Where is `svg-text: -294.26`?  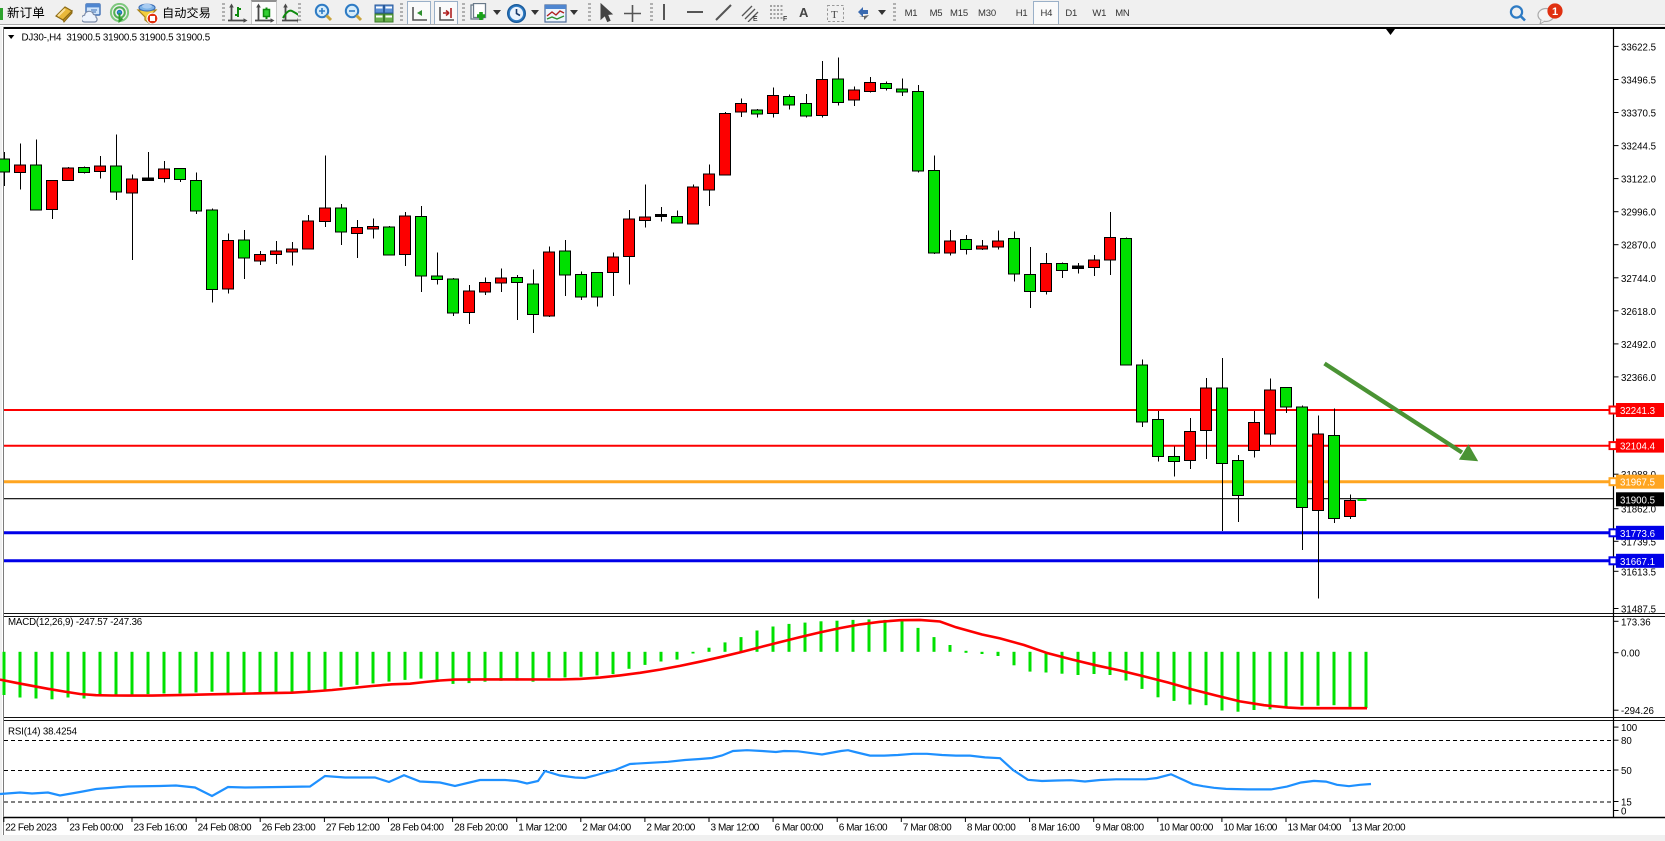 svg-text: -294.26 is located at coordinates (1637, 711).